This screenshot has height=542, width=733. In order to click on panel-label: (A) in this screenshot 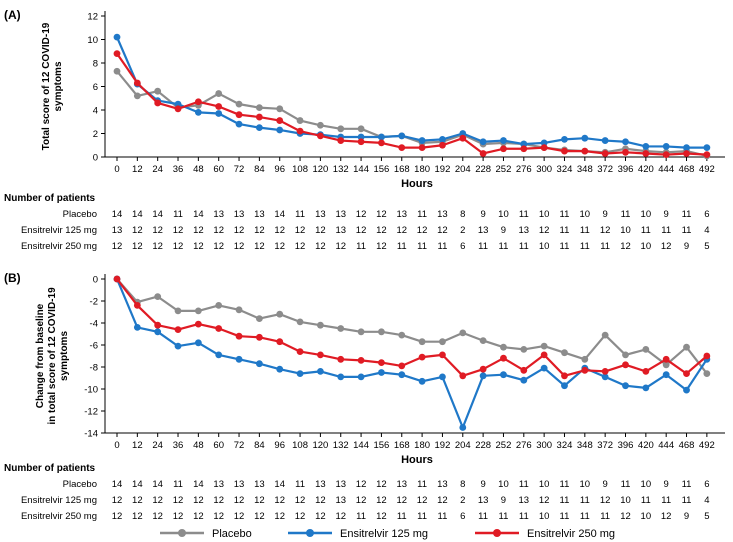, I will do `click(12, 15)`.